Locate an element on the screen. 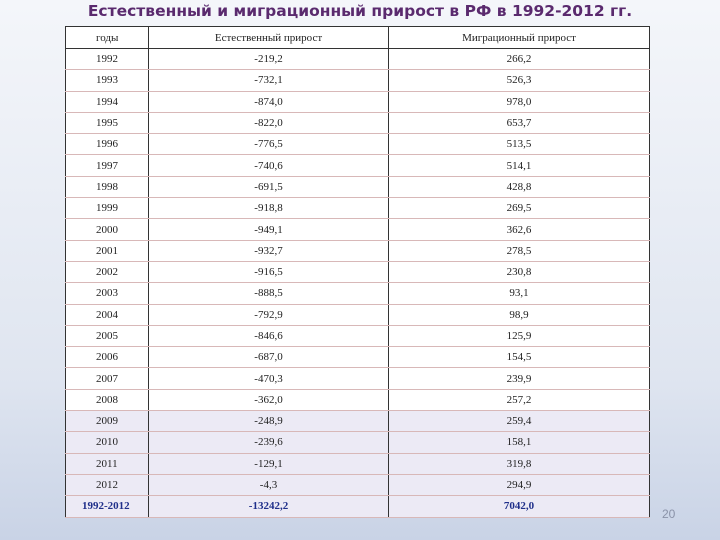 The image size is (720, 540). table-row: 1996 -776,5 513,5 is located at coordinates (357, 144).